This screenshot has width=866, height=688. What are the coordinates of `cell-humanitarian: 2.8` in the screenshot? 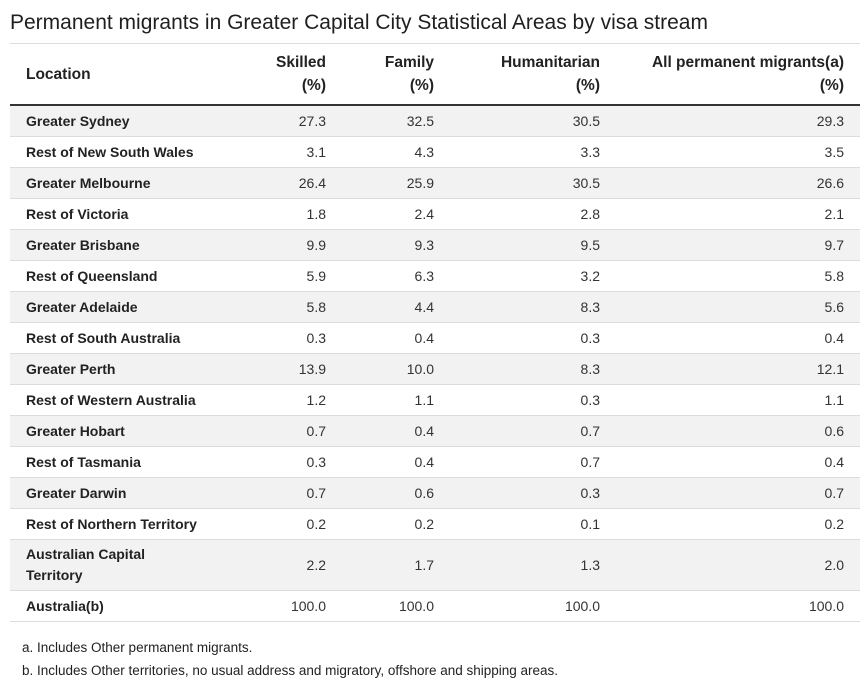 It's located at (533, 214).